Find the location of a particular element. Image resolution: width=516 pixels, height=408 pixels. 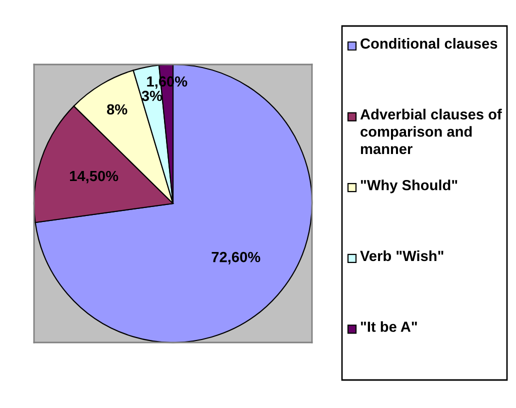

data-label: 8% is located at coordinates (117, 109).